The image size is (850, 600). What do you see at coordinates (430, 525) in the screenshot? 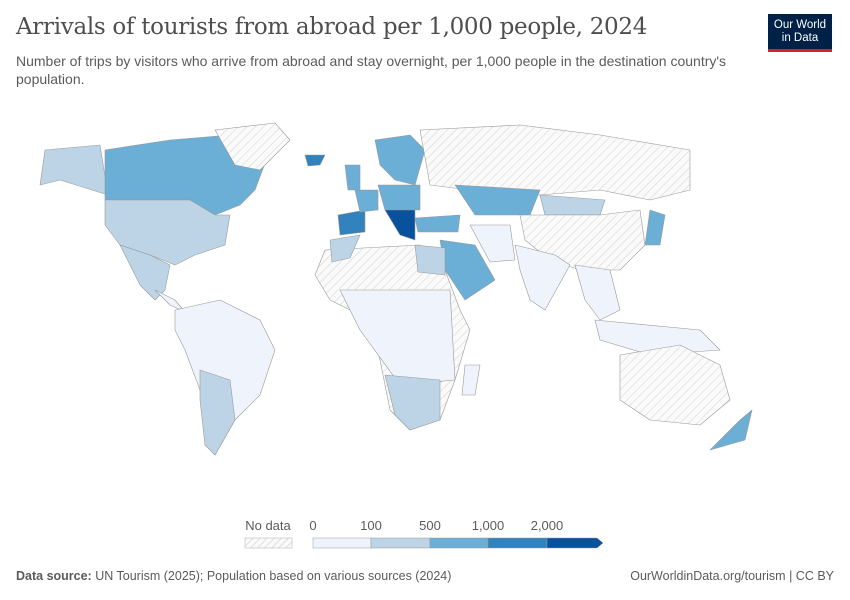
I see `legend-tick: 500` at bounding box center [430, 525].